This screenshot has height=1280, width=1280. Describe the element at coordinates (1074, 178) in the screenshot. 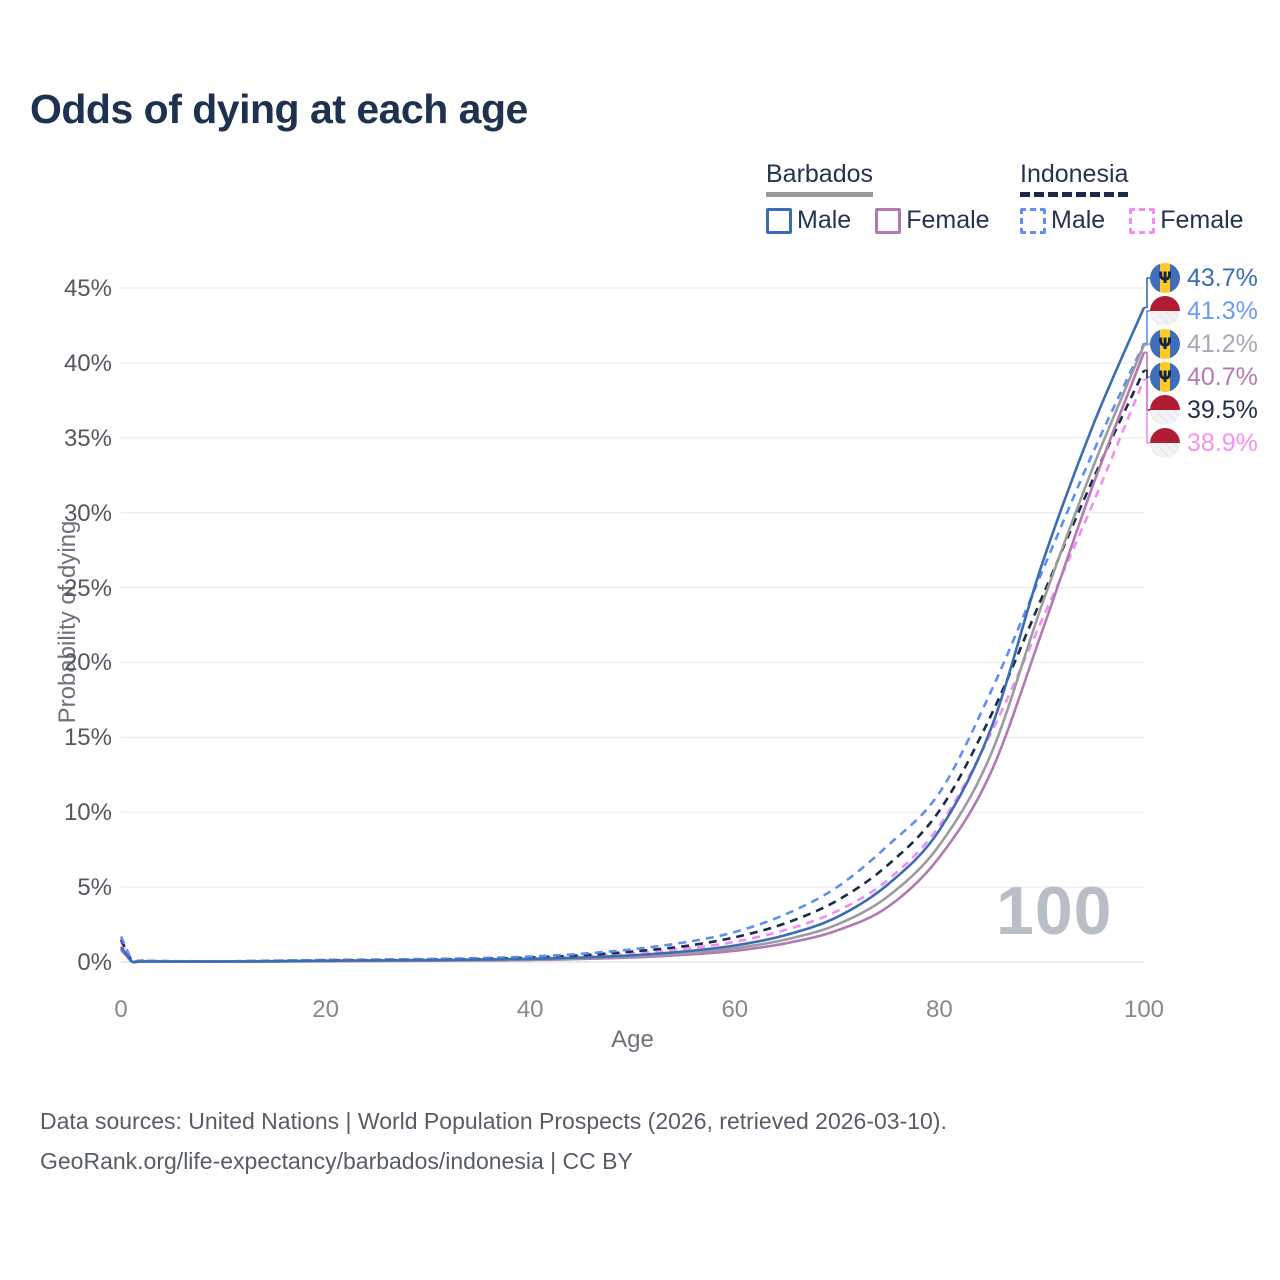

I see `legend-country-indonesia: Indonesia` at that location.